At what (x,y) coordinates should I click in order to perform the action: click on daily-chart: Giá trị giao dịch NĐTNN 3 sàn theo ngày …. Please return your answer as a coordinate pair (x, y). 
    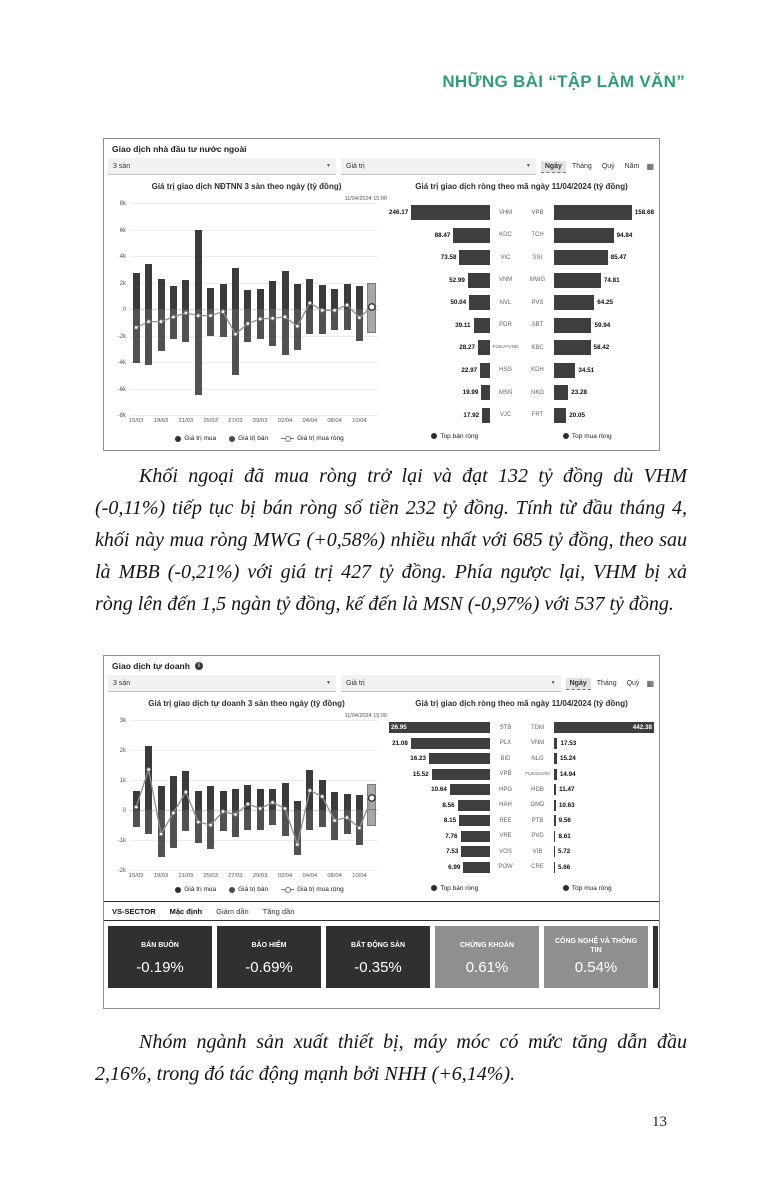
    Looking at the image, I should click on (246, 310).